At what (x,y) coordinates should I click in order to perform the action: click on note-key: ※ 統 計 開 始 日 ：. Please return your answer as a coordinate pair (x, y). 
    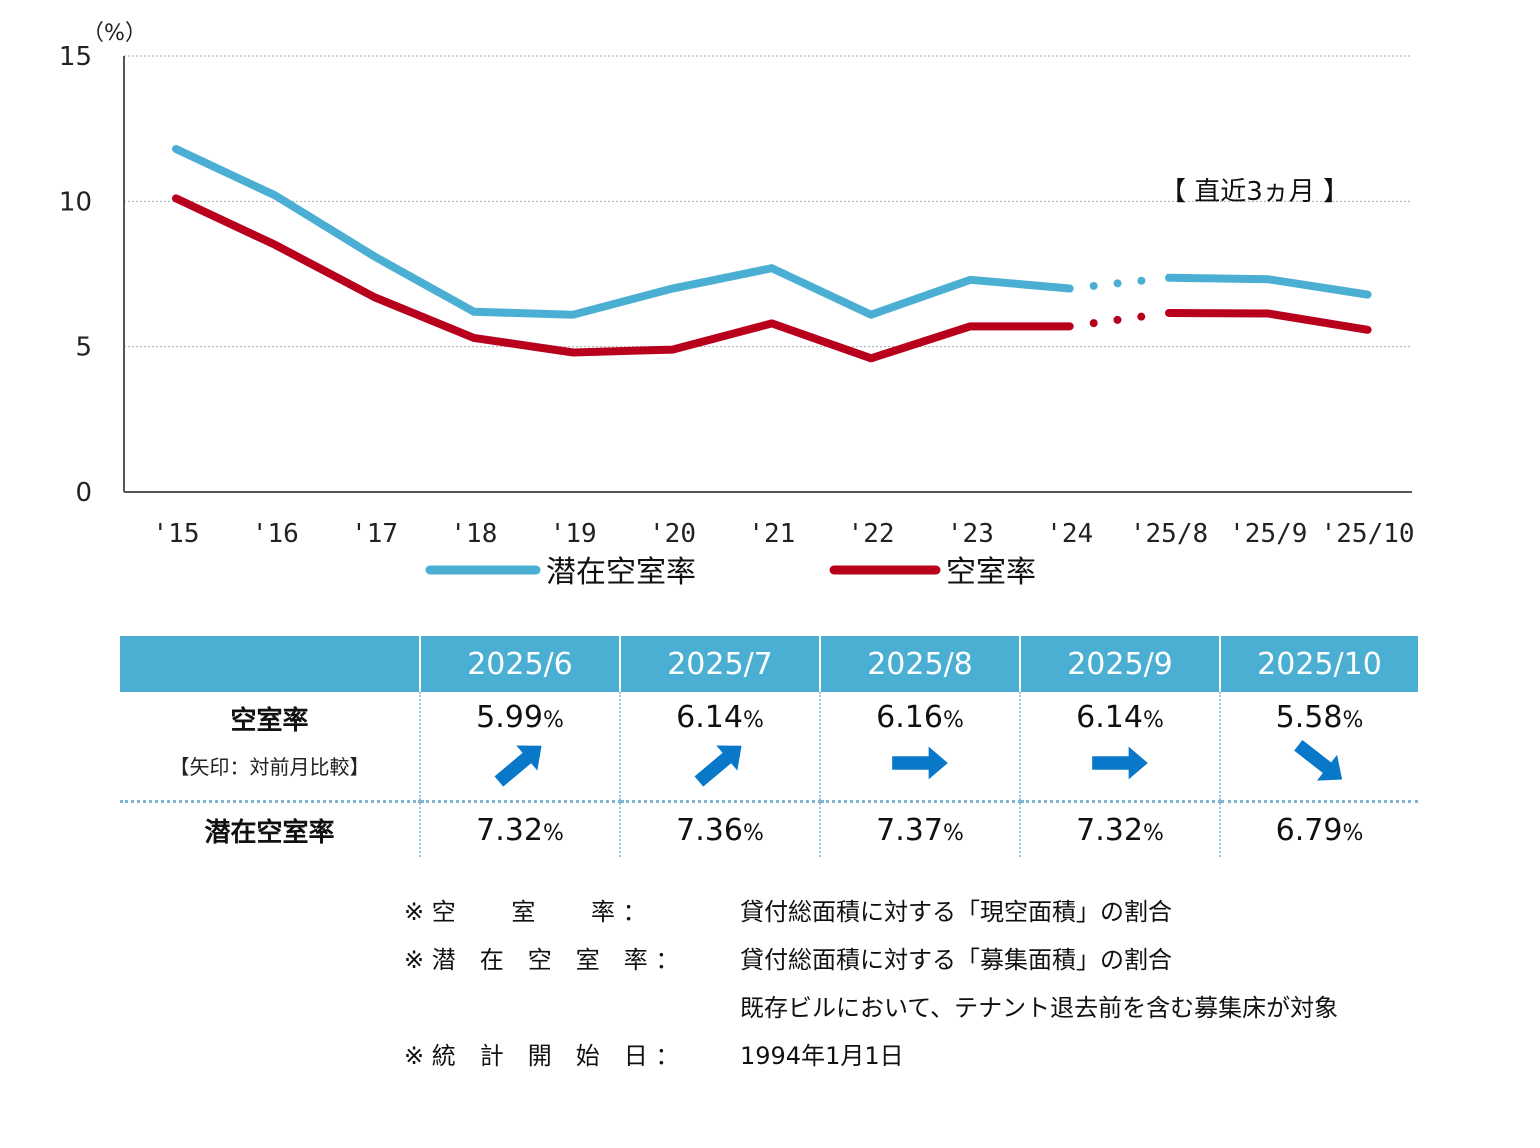
    Looking at the image, I should click on (542, 1056).